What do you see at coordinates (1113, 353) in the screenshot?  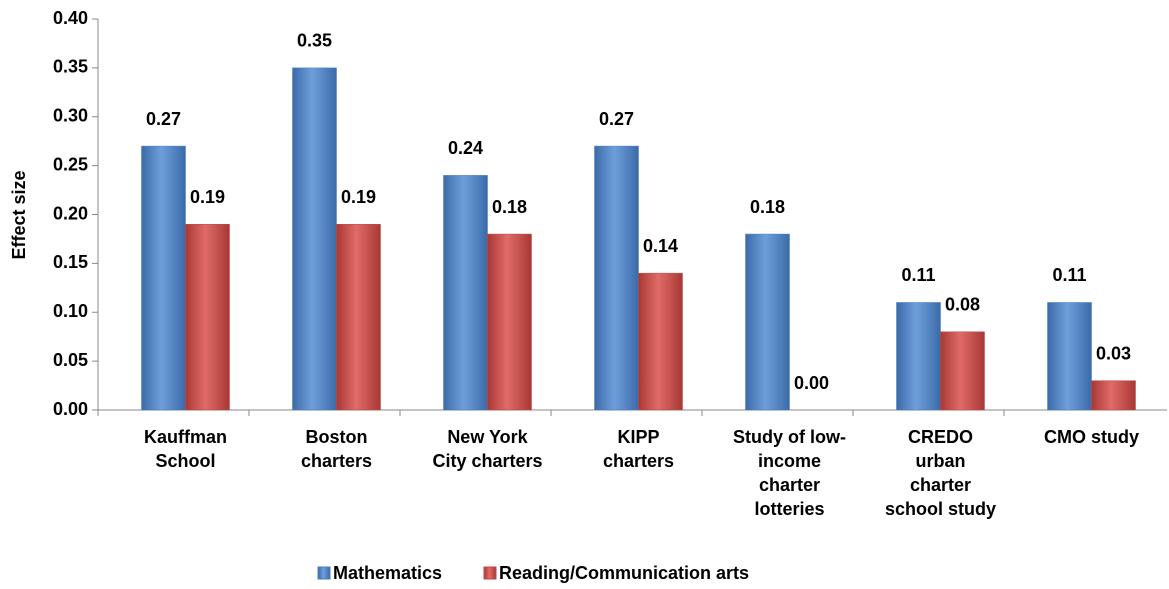 I see `value-label: 0.03` at bounding box center [1113, 353].